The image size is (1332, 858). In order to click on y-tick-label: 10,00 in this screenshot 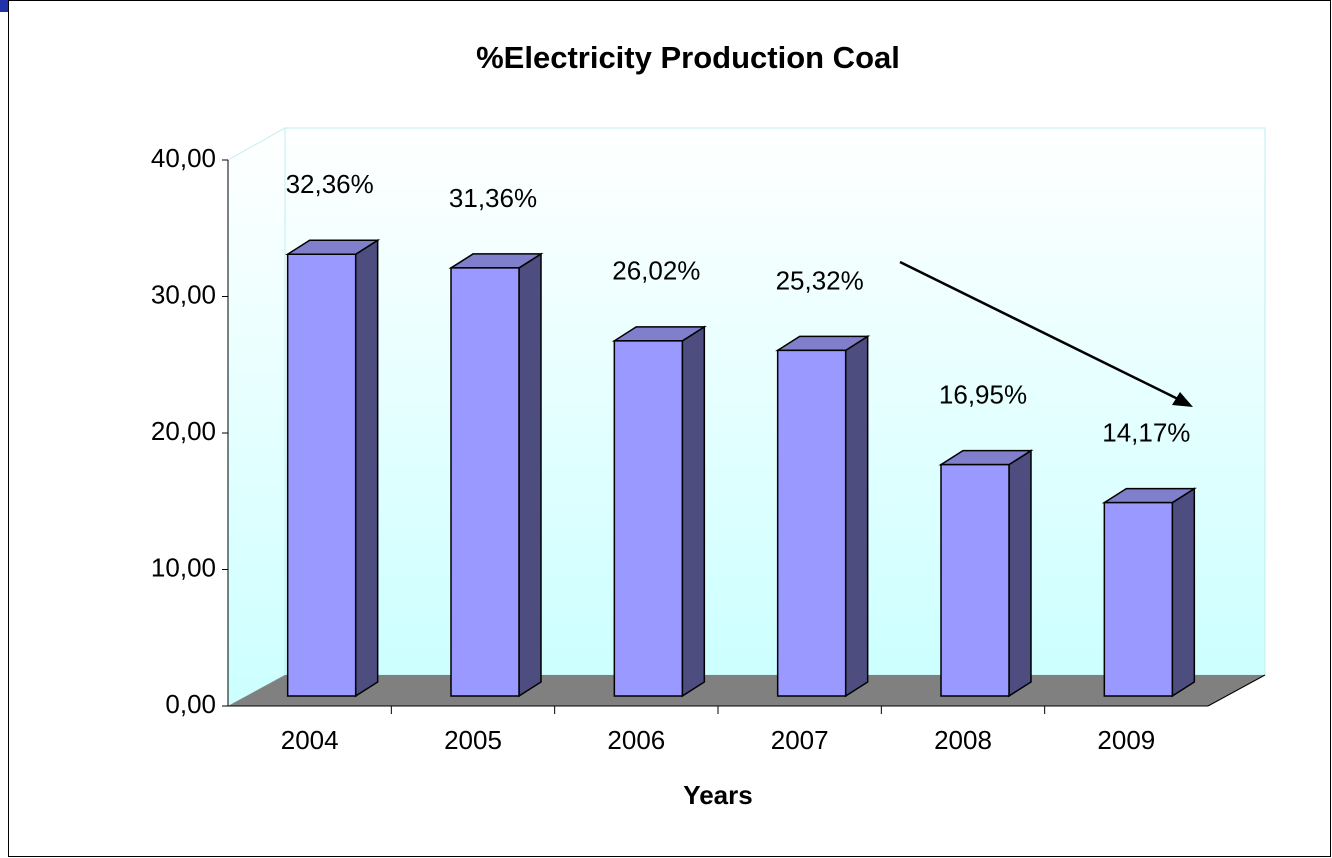, I will do `click(183, 567)`.